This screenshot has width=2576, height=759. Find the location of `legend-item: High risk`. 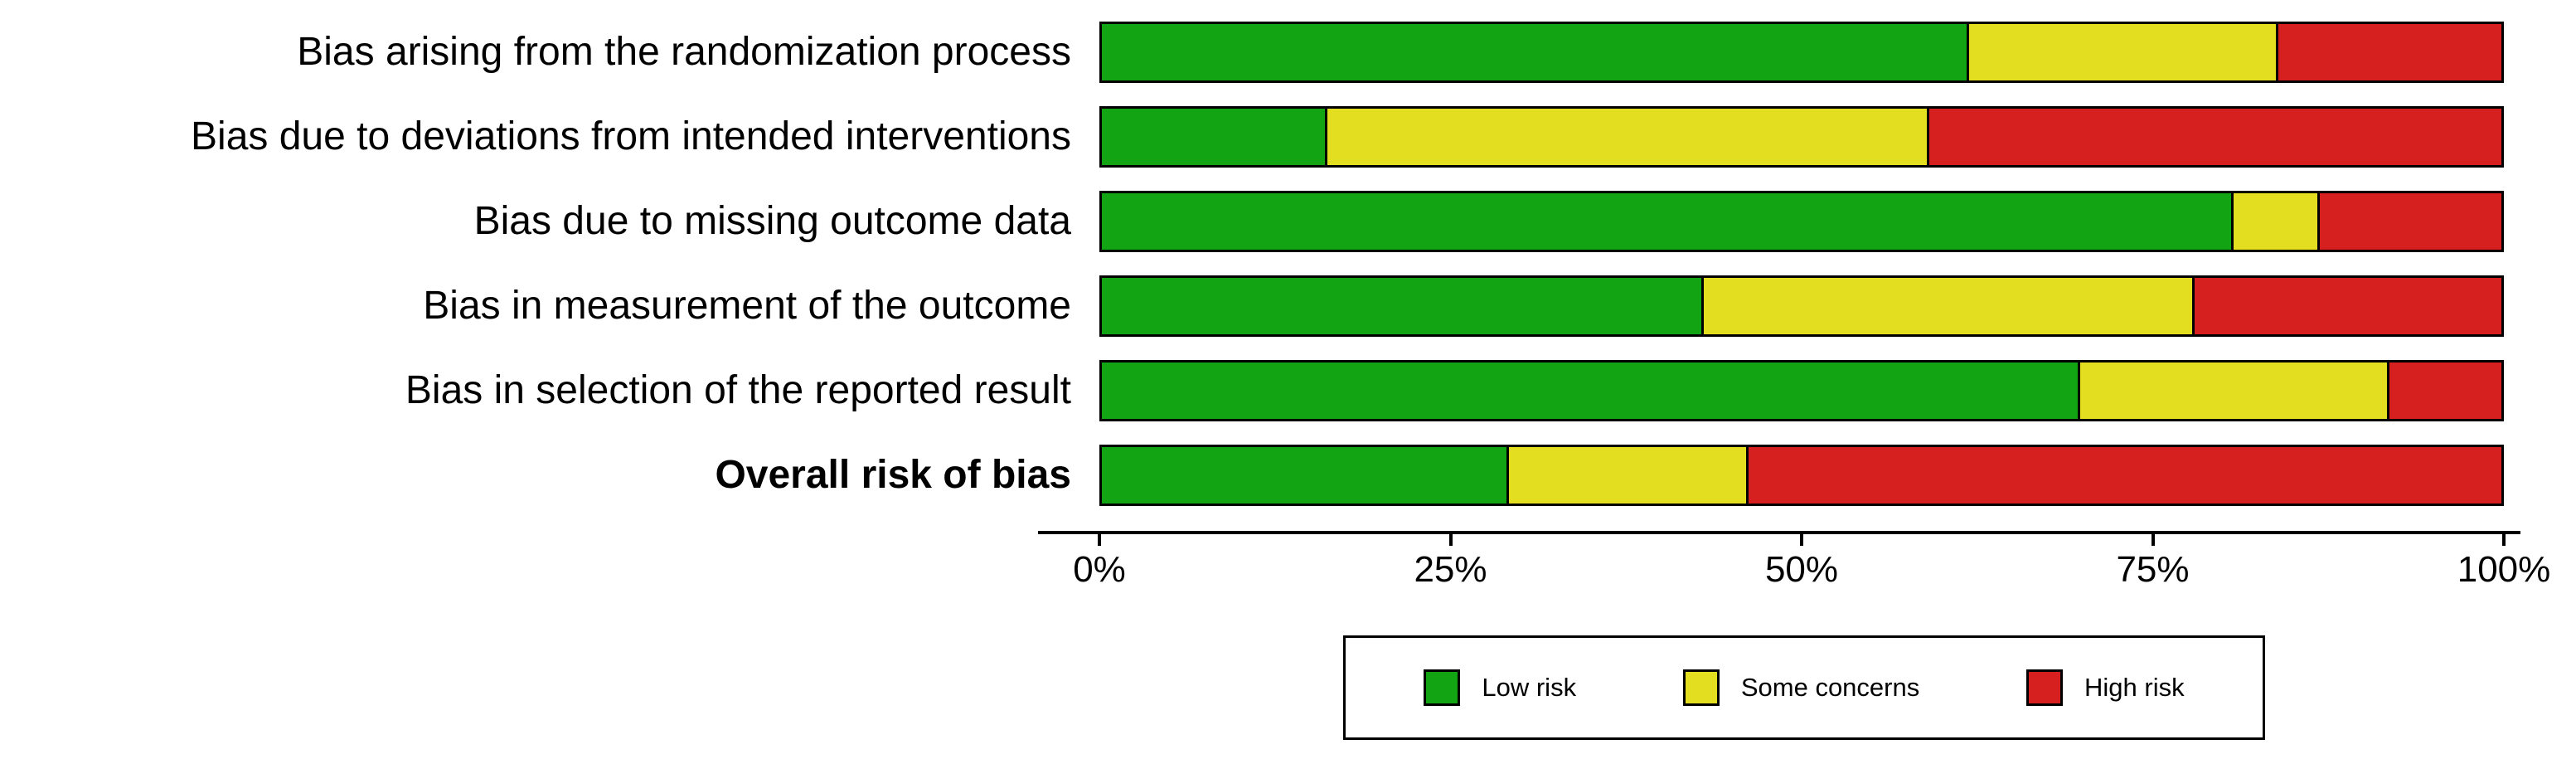

legend-item: High risk is located at coordinates (2105, 687).